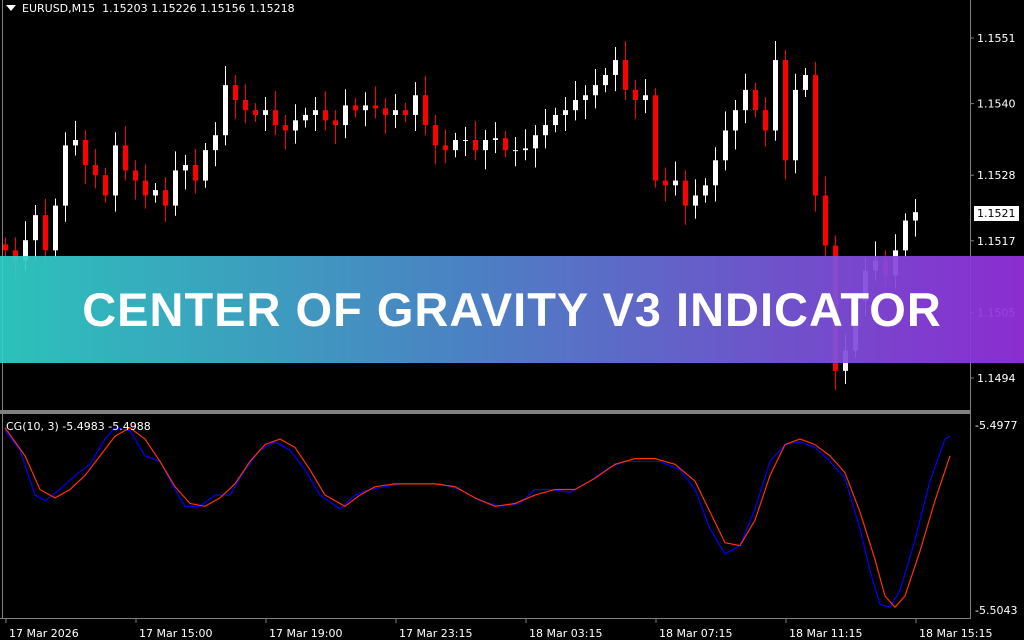  Describe the element at coordinates (565, 633) in the screenshot. I see `time-tick-label: 18 Mar 03:15` at that location.